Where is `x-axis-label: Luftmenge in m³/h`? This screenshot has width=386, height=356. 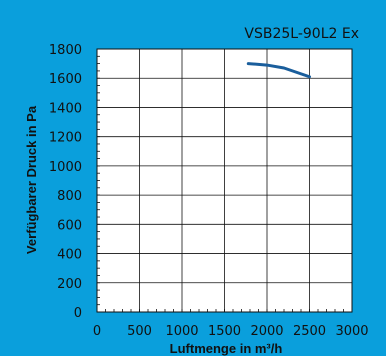 x-axis-label: Luftmenge in m³/h is located at coordinates (226, 348).